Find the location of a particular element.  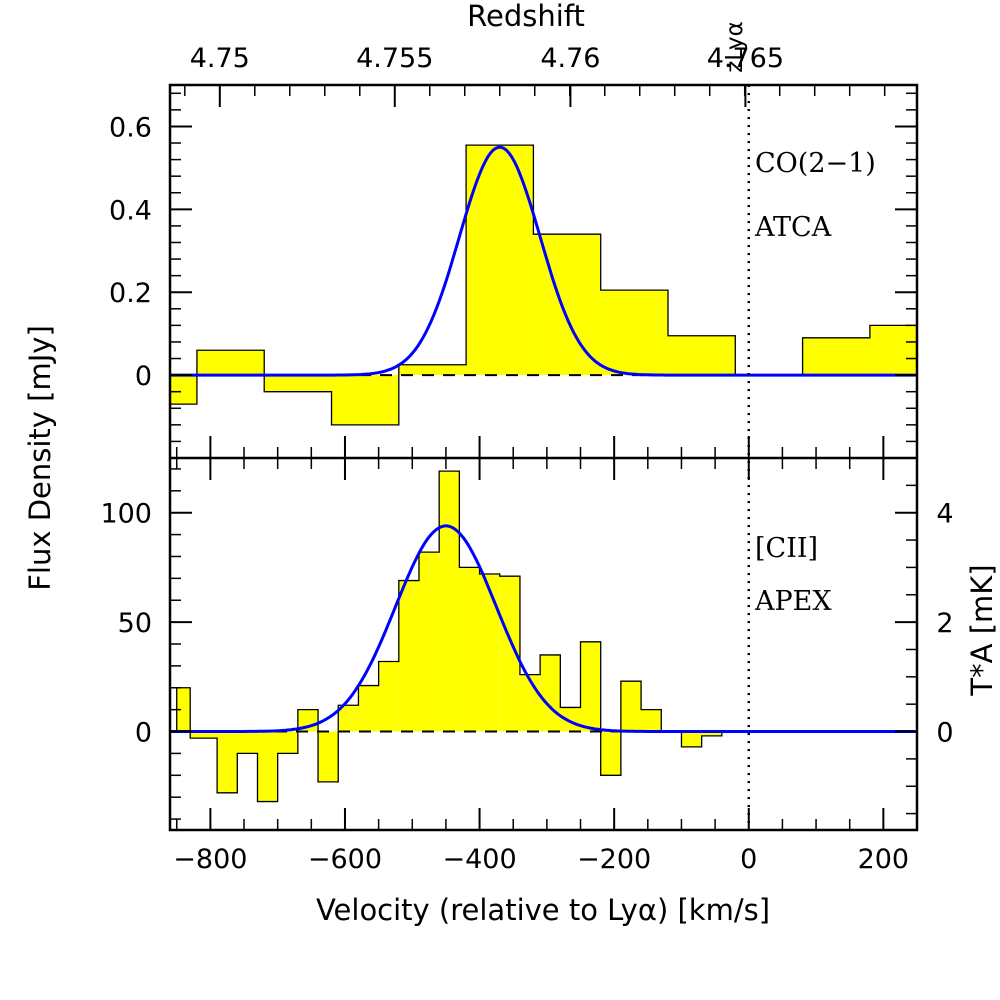

redshift-tick-label: 4.755 is located at coordinates (394, 58).